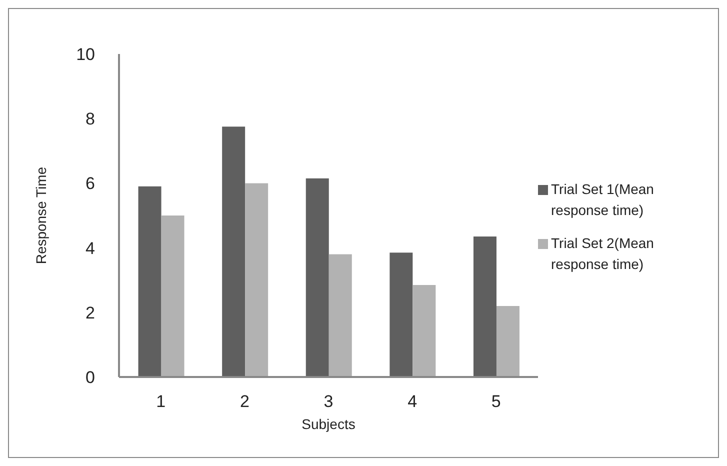  What do you see at coordinates (603, 200) in the screenshot?
I see `legend-label: Trial Set 1(Mean response time)` at bounding box center [603, 200].